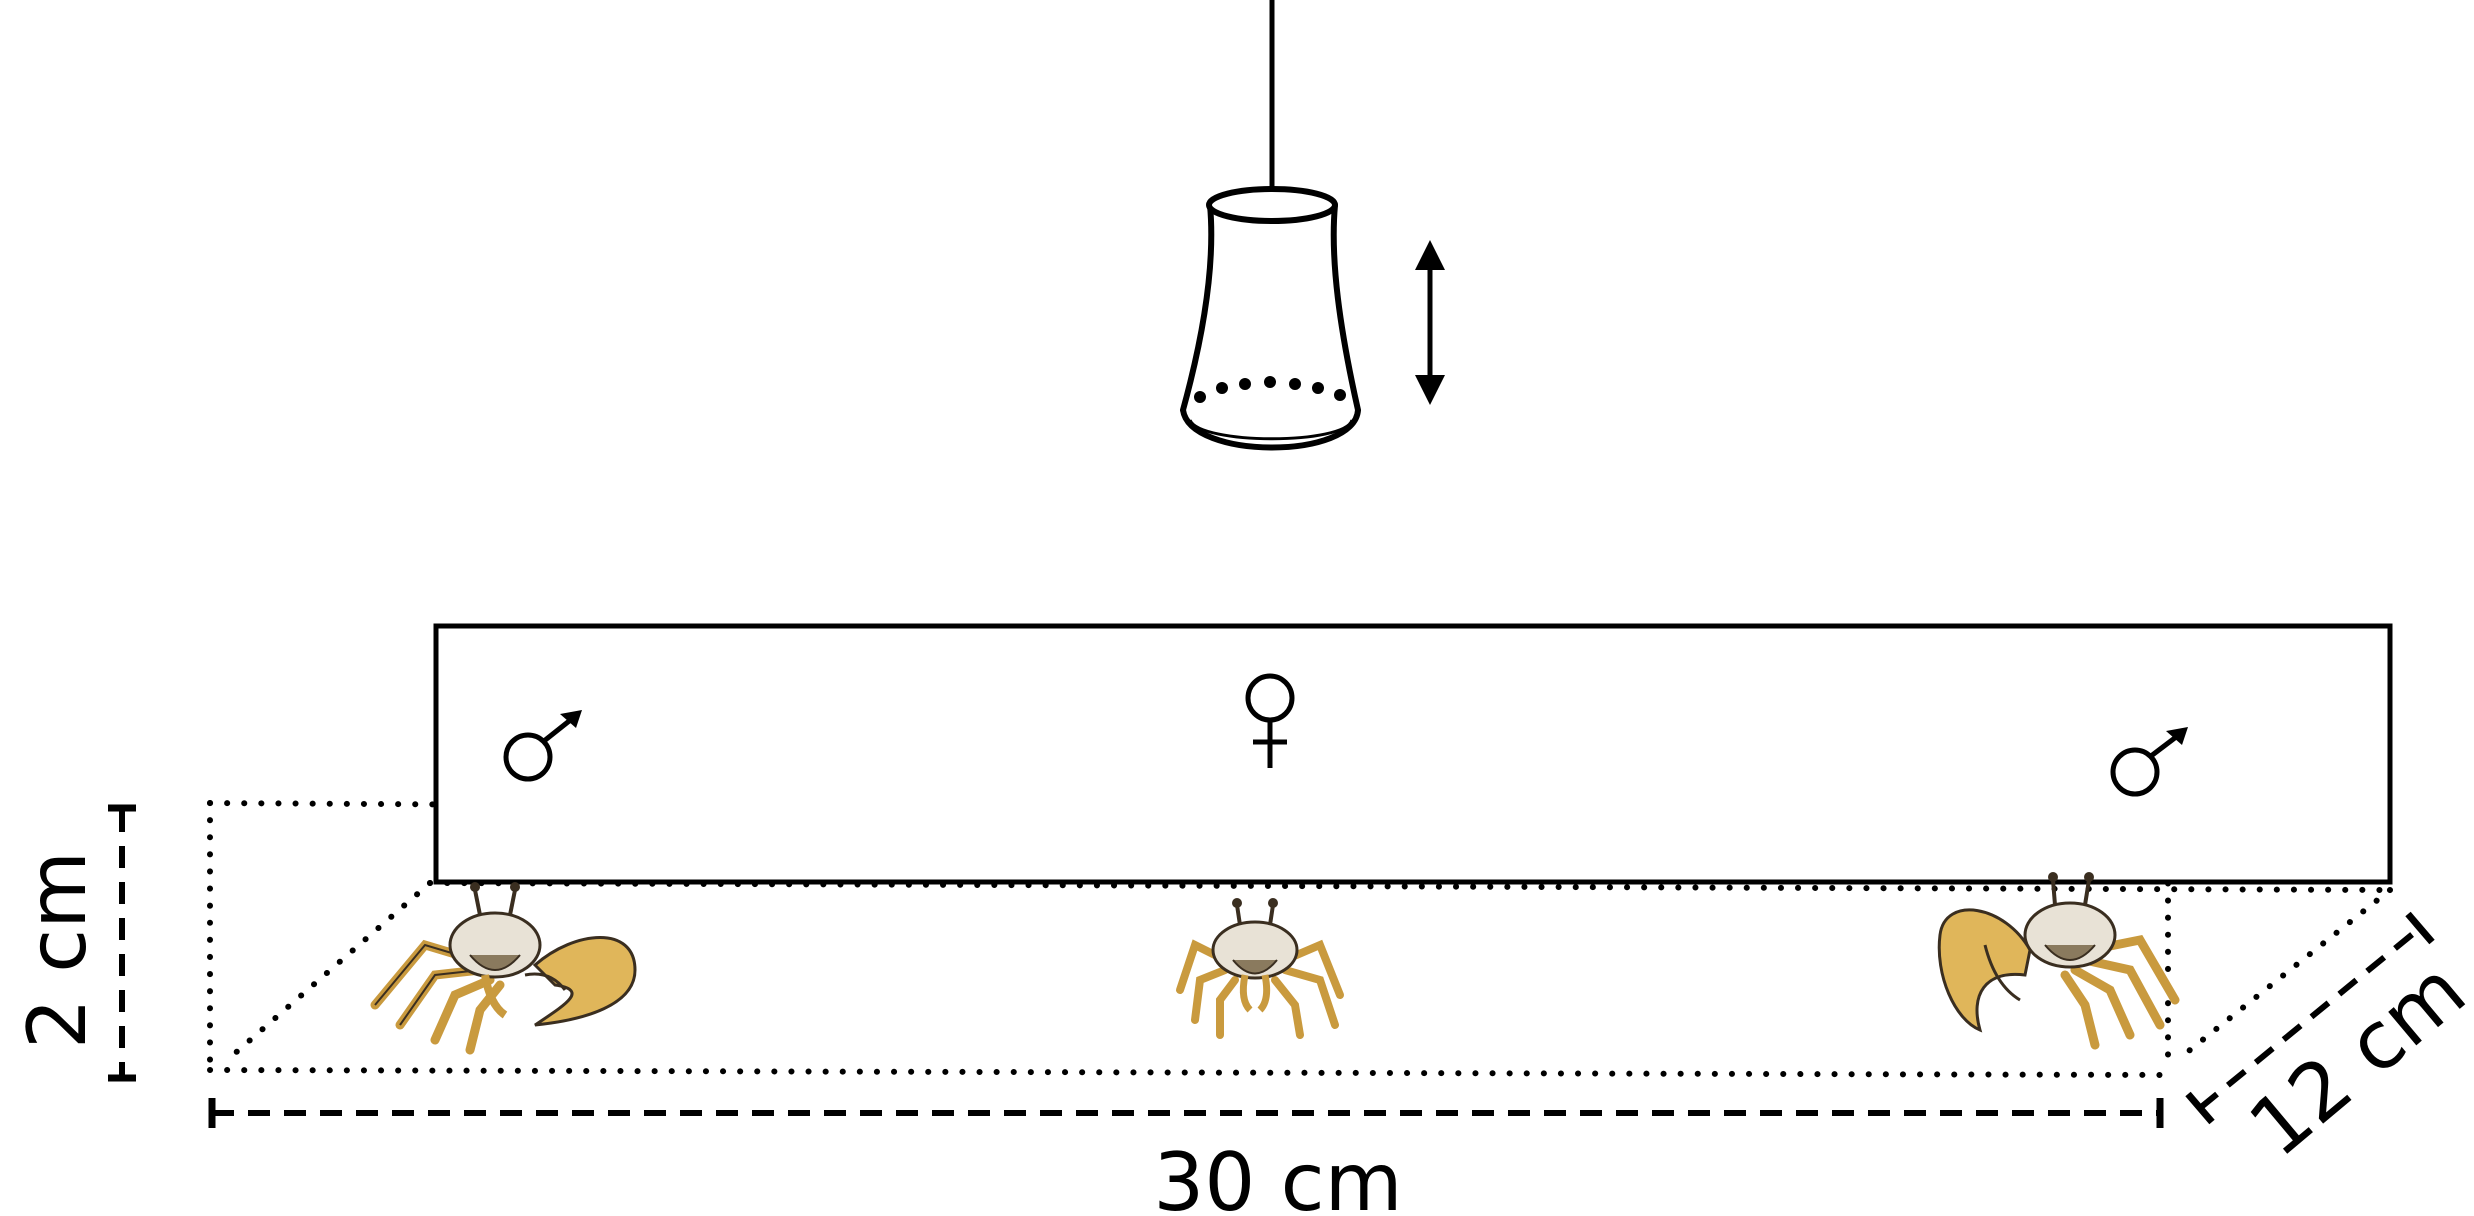 The height and width of the screenshot is (1216, 2474). I want to click on male-symbol-left-icon, so click(542, 746).